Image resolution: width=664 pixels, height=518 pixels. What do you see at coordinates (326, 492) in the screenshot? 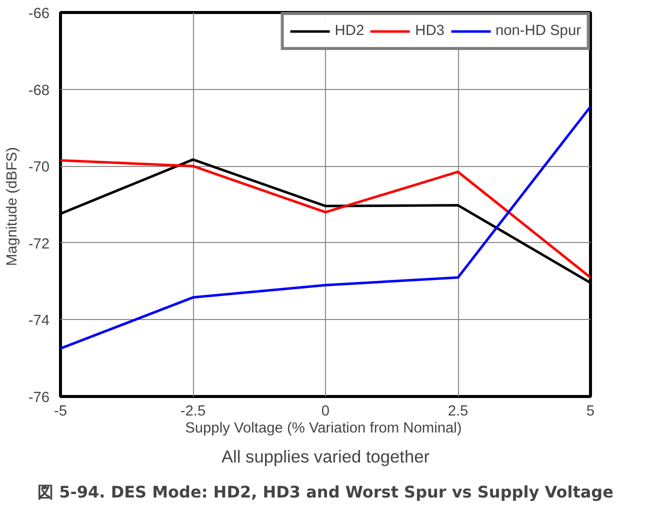
I see `text: 図 5-94. DES Mode: HD2, HD3 and Worst Spur vs Supply Voltage` at bounding box center [326, 492].